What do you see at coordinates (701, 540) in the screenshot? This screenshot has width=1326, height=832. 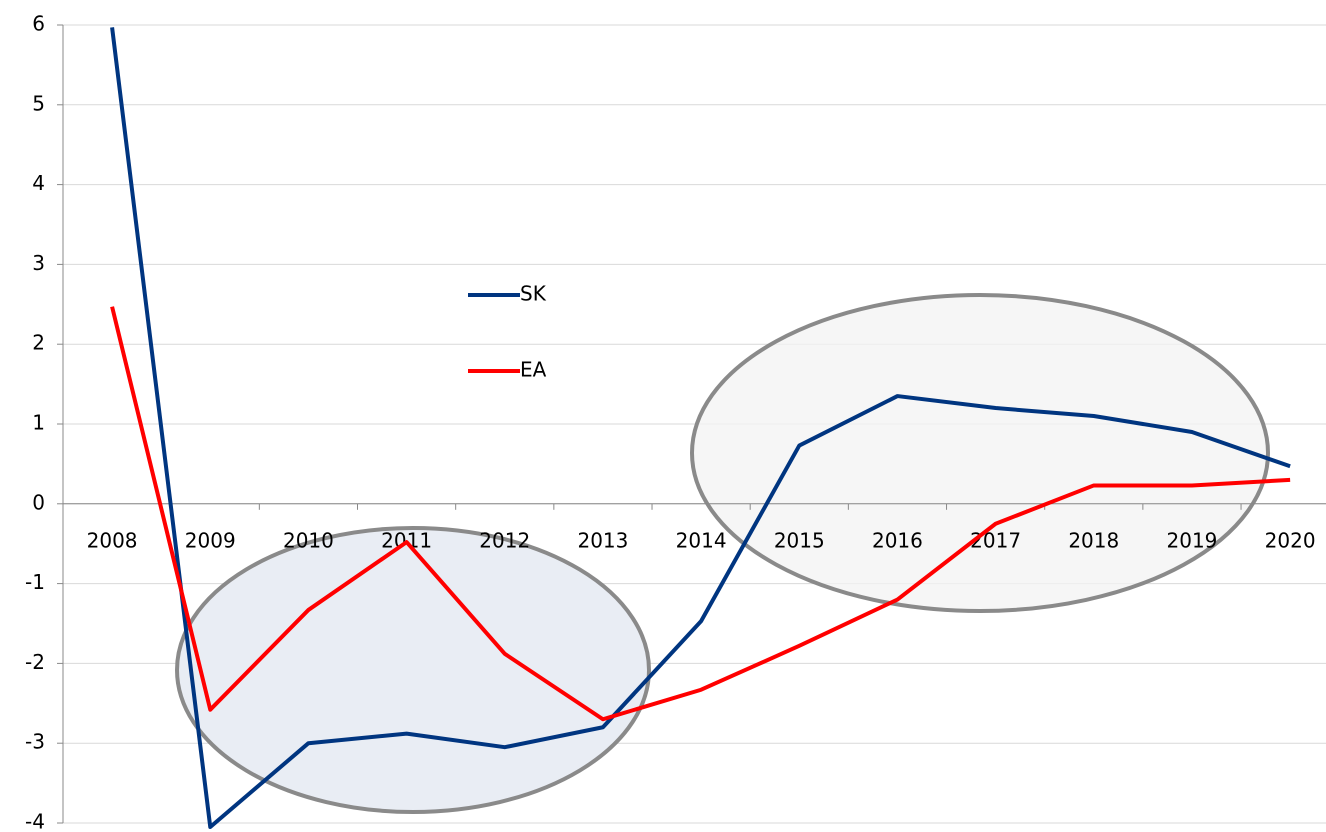 I see `x-tick-label: 2014` at bounding box center [701, 540].